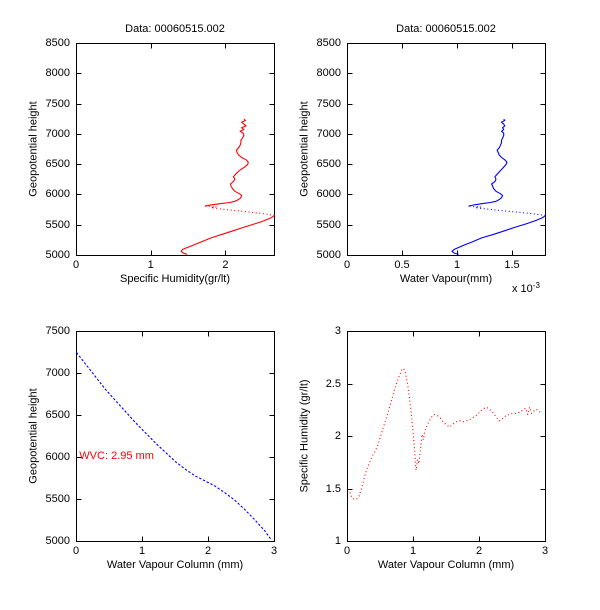 The height and width of the screenshot is (610, 600). What do you see at coordinates (446, 279) in the screenshot?
I see `x-axis-label: Water Vapour(mm)` at bounding box center [446, 279].